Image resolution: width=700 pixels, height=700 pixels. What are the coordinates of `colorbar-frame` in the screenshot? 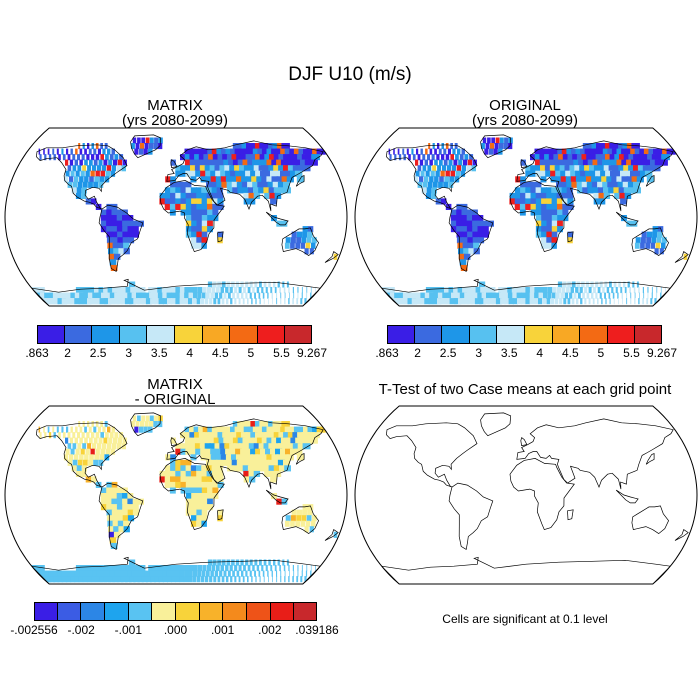 It's located at (174, 334).